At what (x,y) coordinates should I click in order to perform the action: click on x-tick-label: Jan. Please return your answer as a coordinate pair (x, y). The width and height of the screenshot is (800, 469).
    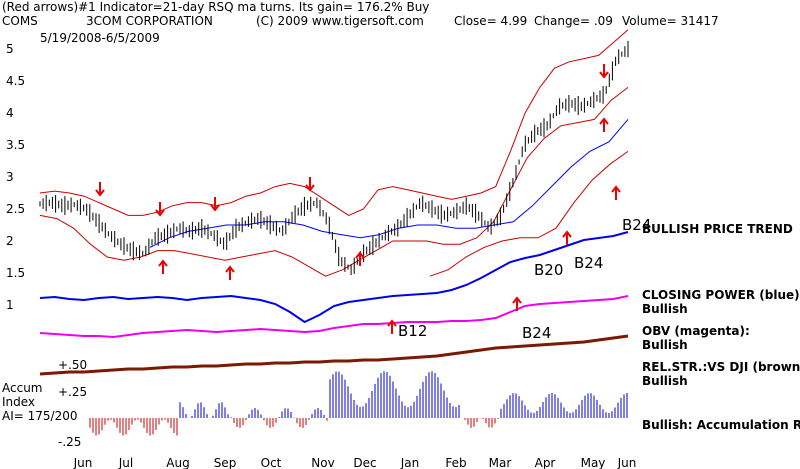
    Looking at the image, I should click on (410, 462).